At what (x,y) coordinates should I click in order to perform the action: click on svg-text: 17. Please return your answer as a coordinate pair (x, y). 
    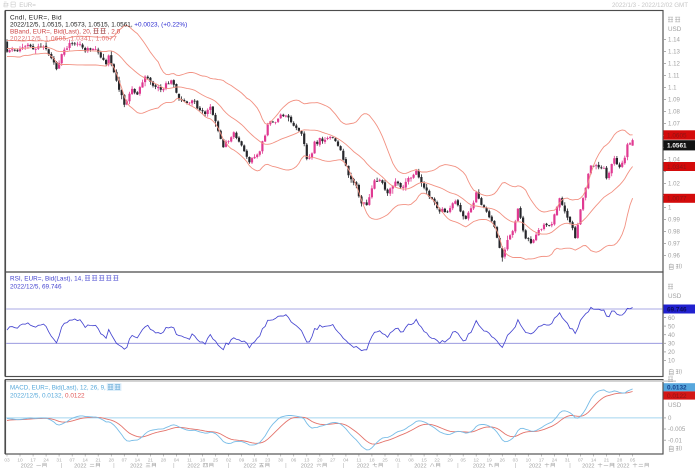
    Looking at the image, I should click on (542, 461).